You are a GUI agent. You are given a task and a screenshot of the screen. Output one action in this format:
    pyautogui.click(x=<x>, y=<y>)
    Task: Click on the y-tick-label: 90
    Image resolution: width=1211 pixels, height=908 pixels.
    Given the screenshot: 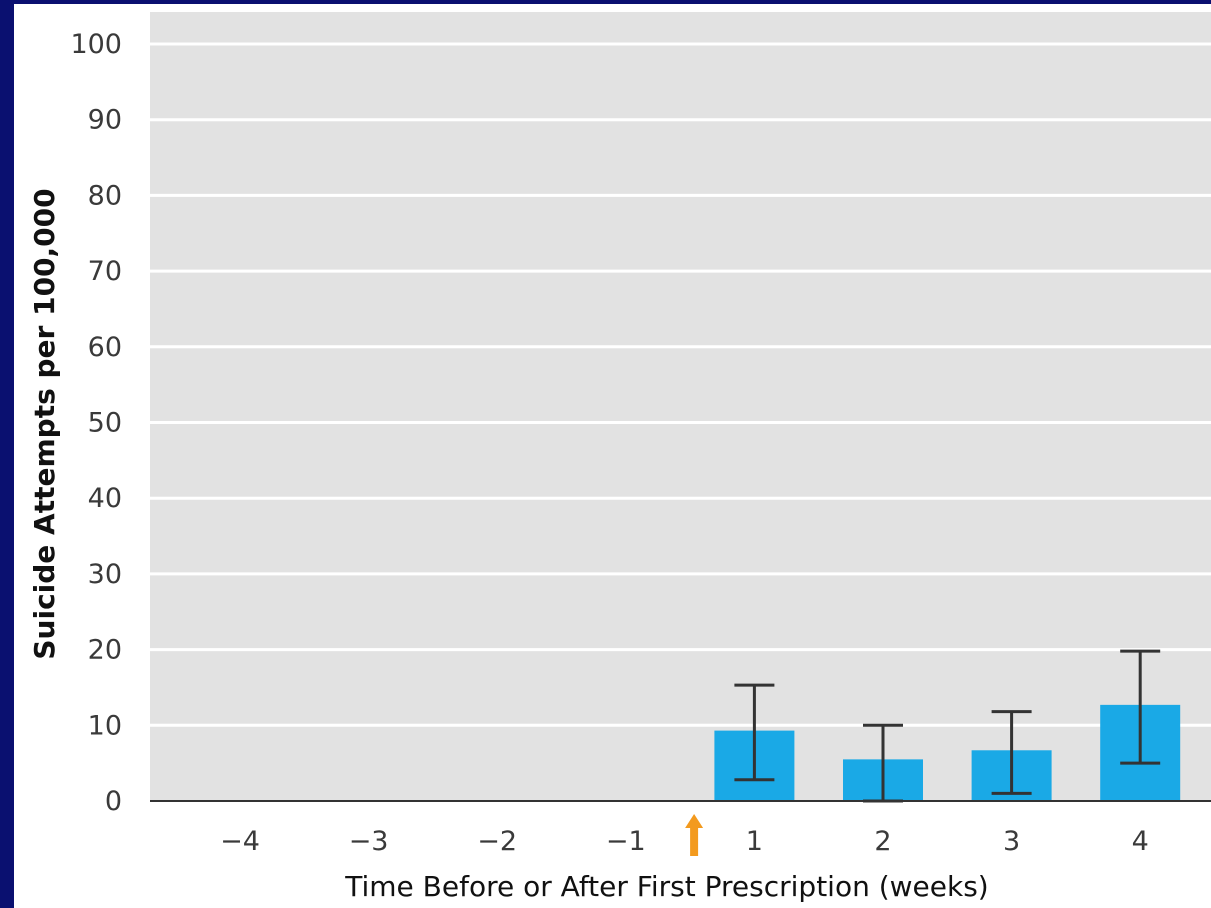 What is the action you would take?
    pyautogui.click(x=105, y=120)
    